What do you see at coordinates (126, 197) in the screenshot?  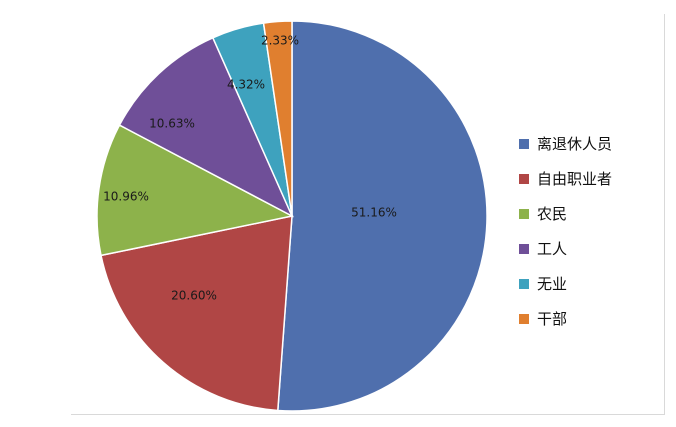 I see `data-label: 10.96%` at bounding box center [126, 197].